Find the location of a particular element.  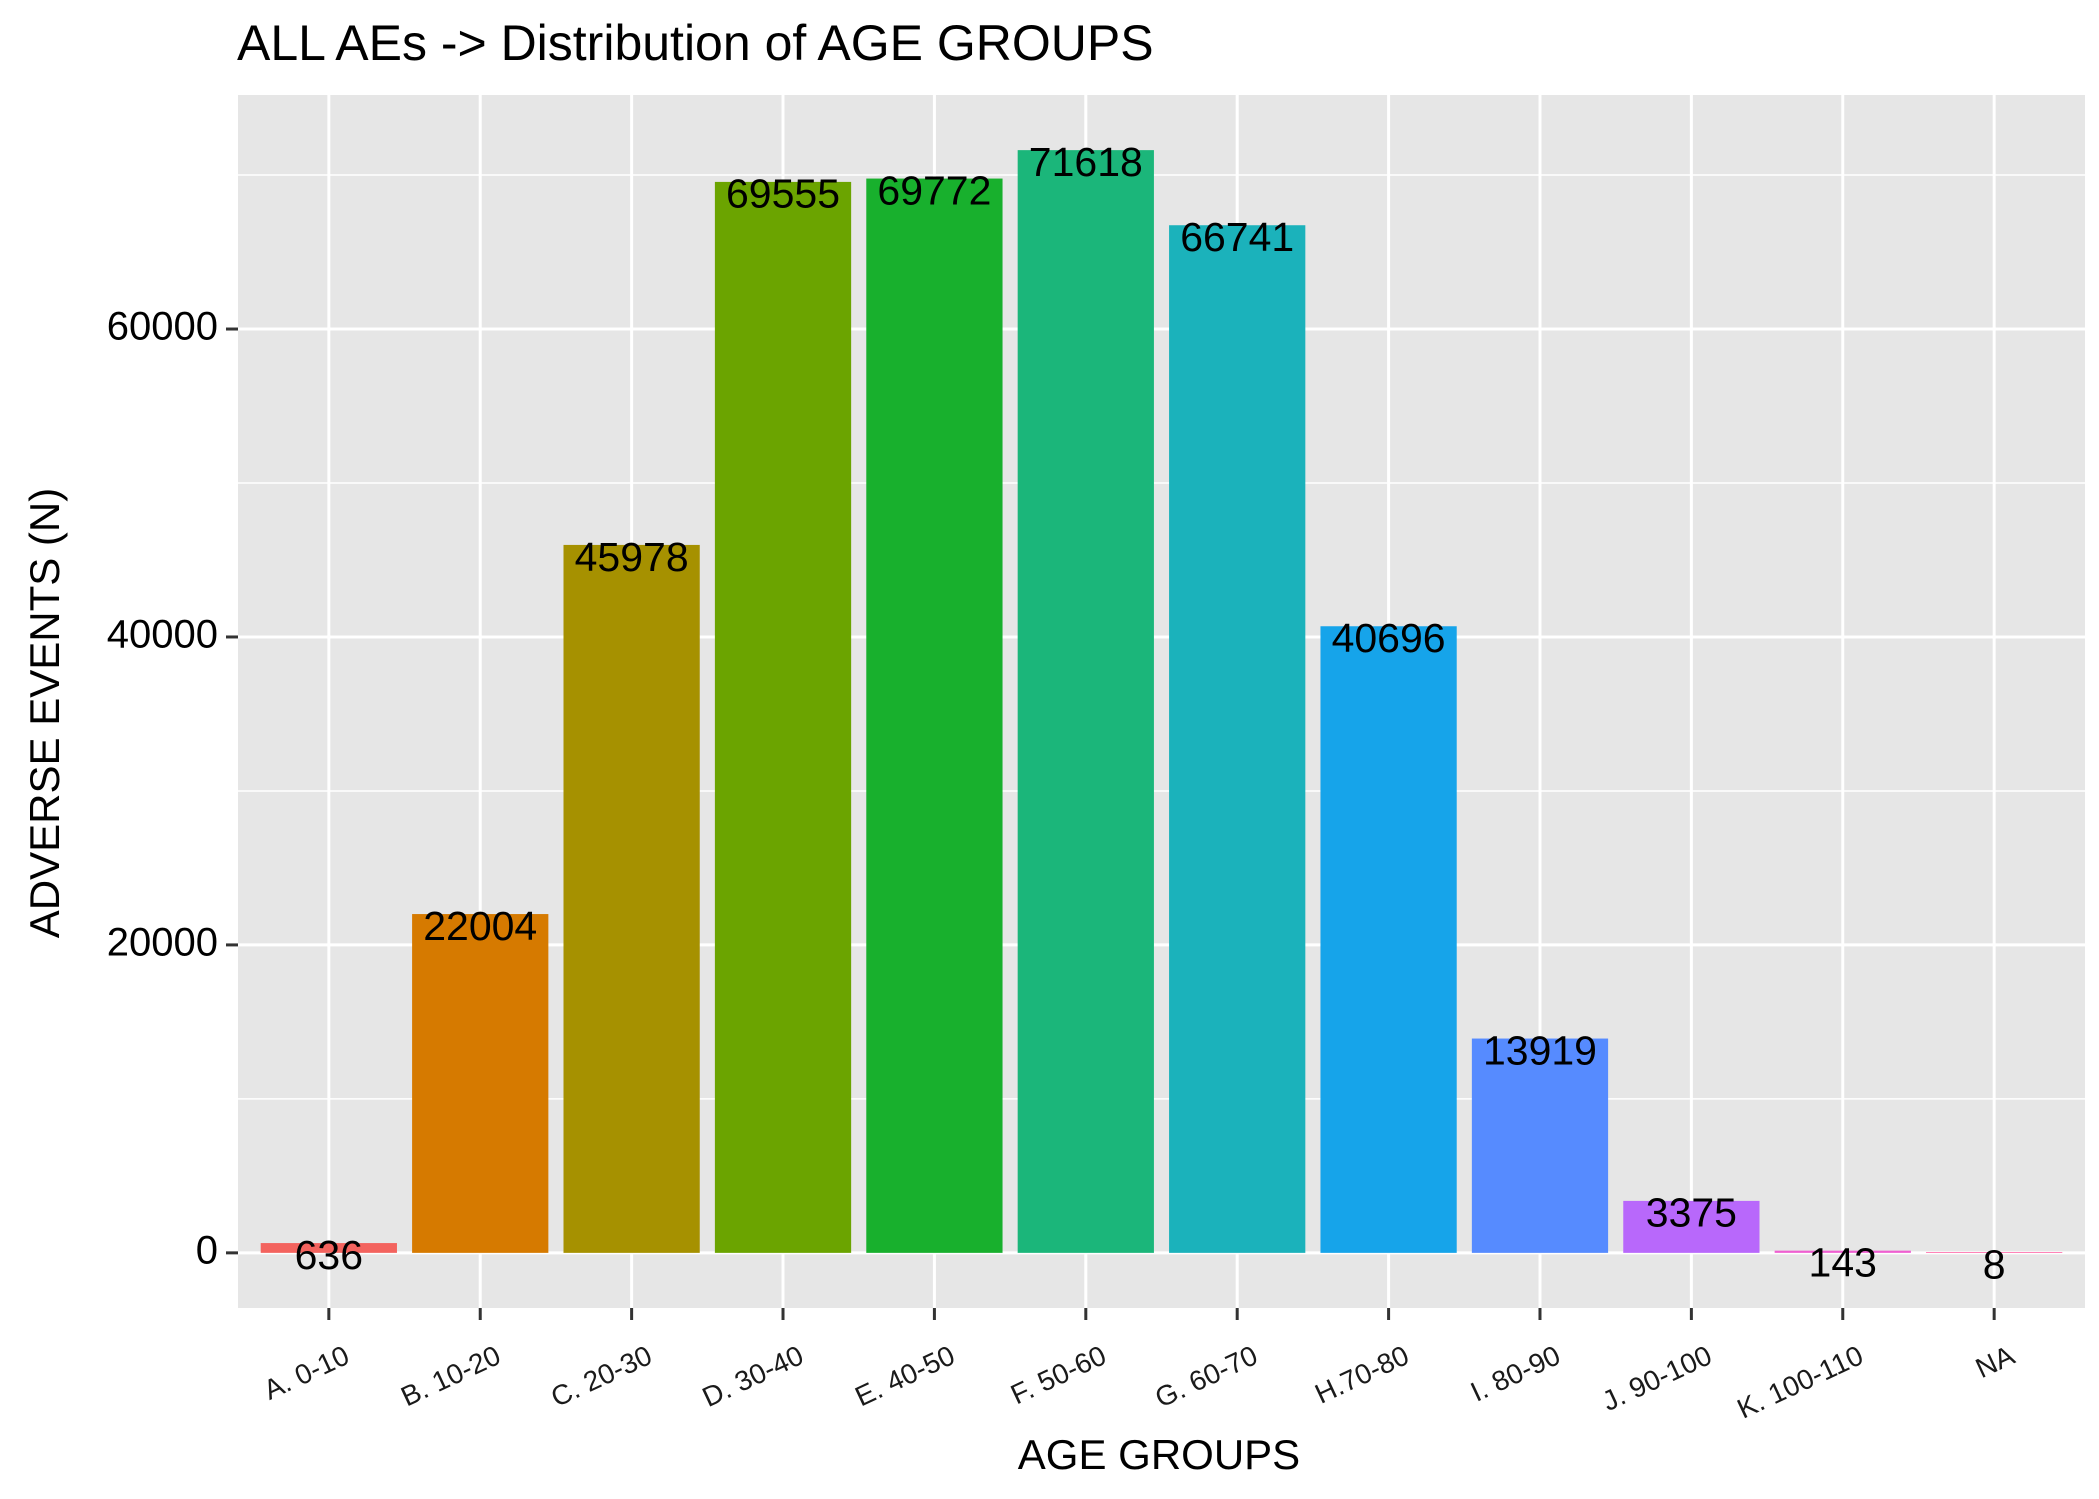

bar-value-label: 69555 is located at coordinates (783, 194).